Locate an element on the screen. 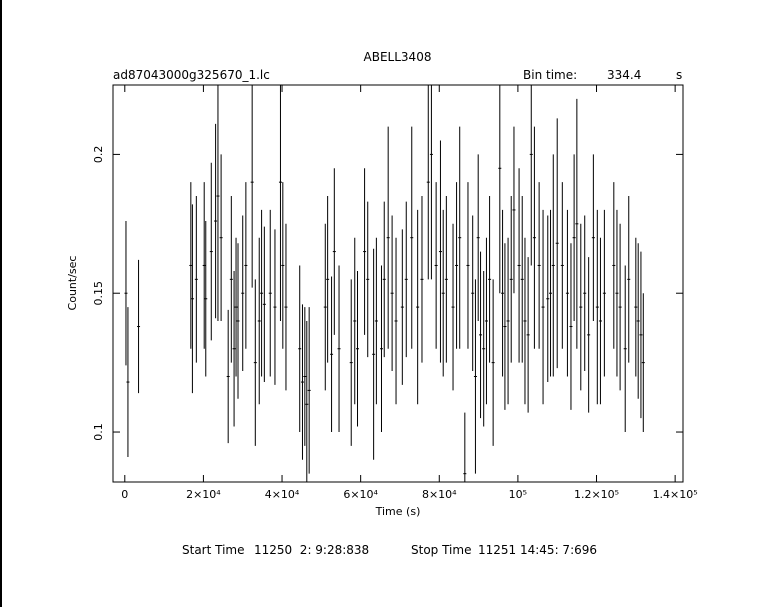  x-tick-label: 8×10⁴ is located at coordinates (439, 494).